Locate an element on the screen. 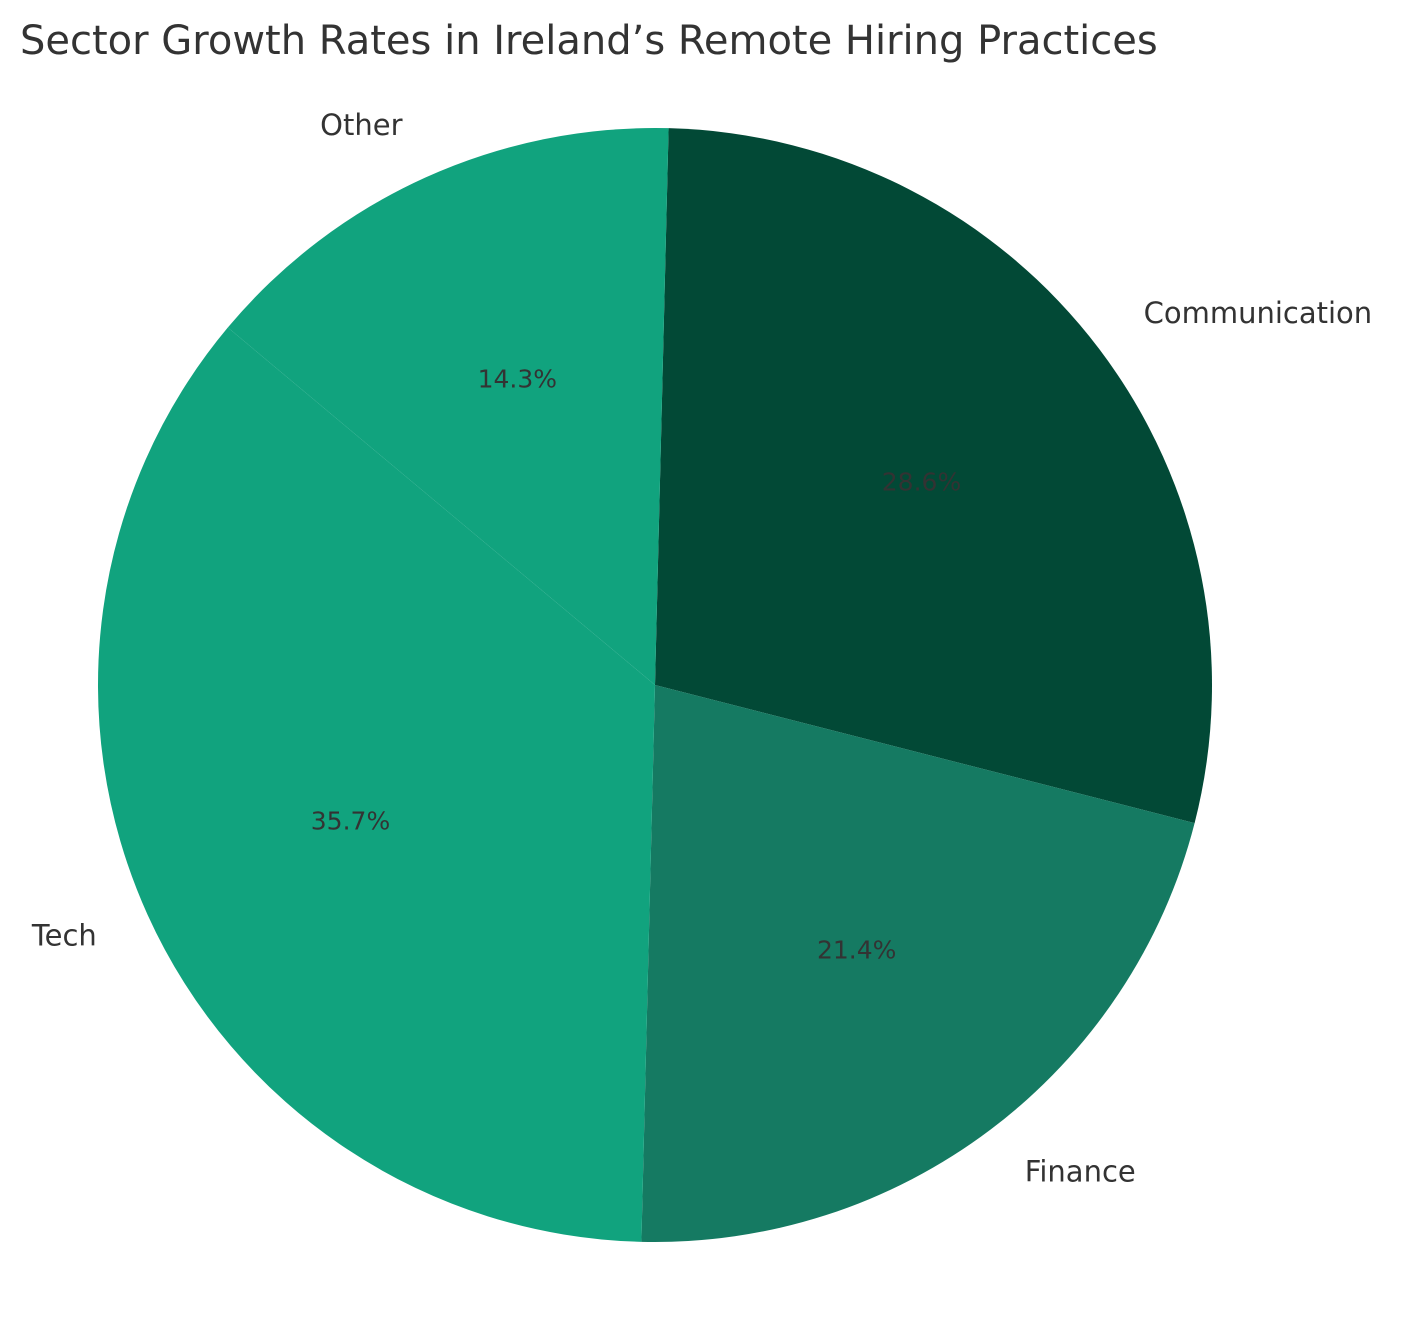 This screenshot has height=1322, width=1425. slice-label-other: Other is located at coordinates (361, 125).